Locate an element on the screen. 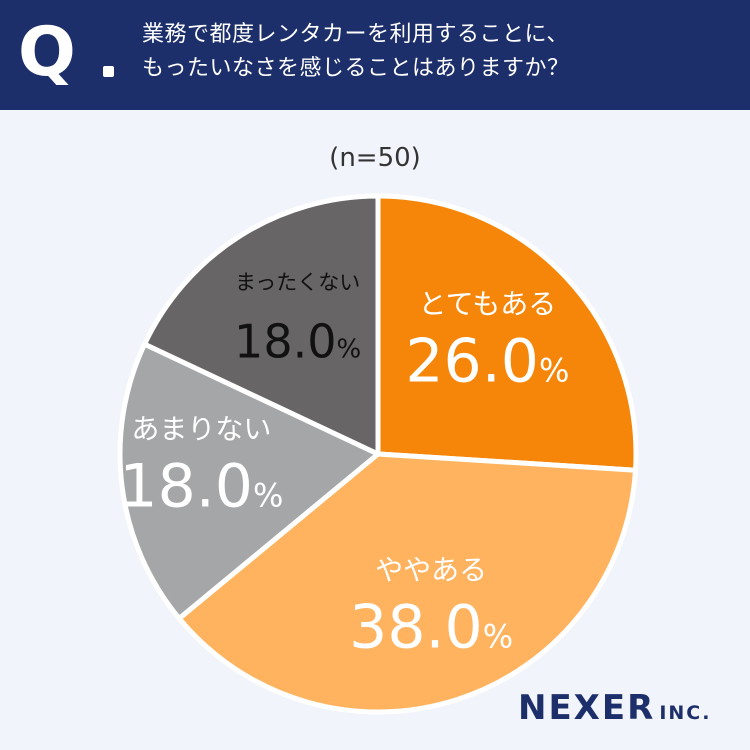 This screenshot has width=750, height=750. sample-size: (n=50) is located at coordinates (375, 158).